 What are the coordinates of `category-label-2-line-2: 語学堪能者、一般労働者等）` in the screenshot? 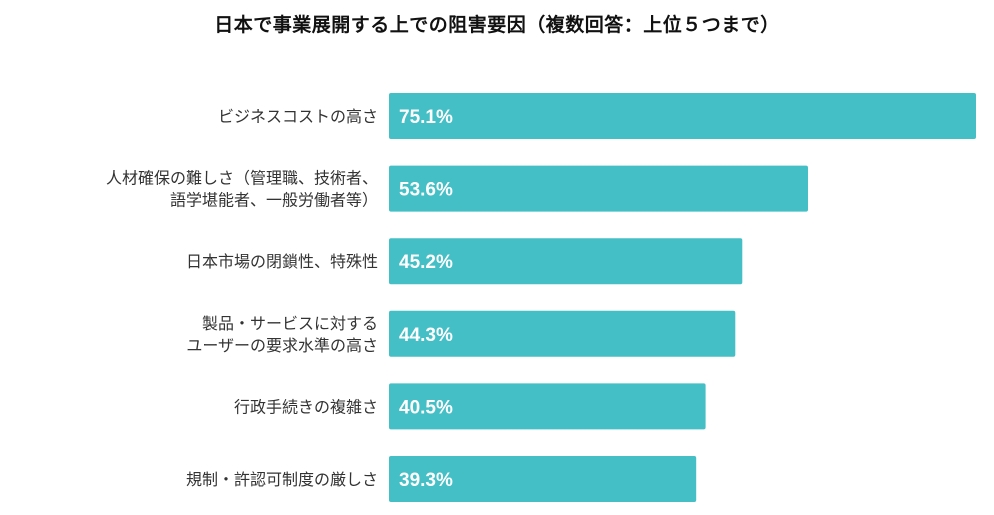 It's located at (274, 200).